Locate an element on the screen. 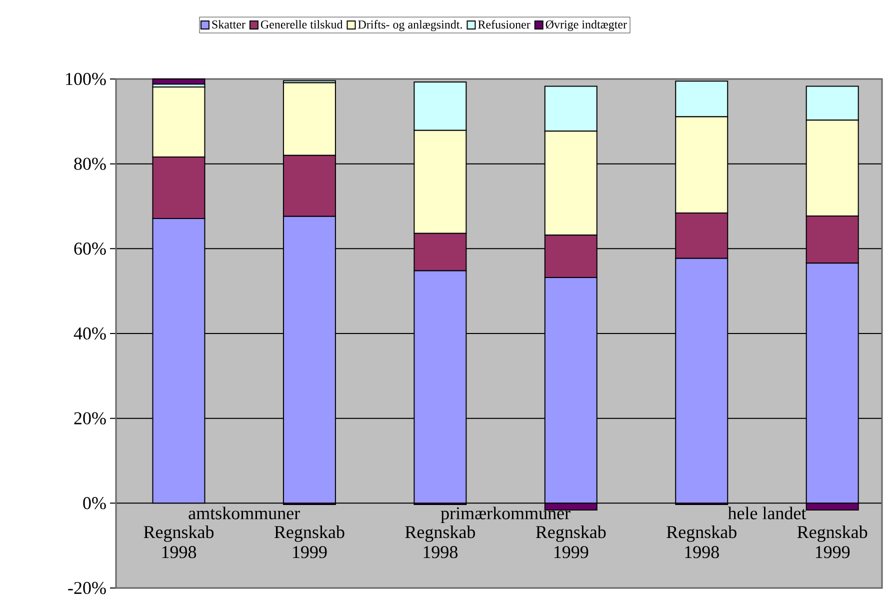 This screenshot has width=889, height=607. legend-label: Skatter is located at coordinates (229, 24).